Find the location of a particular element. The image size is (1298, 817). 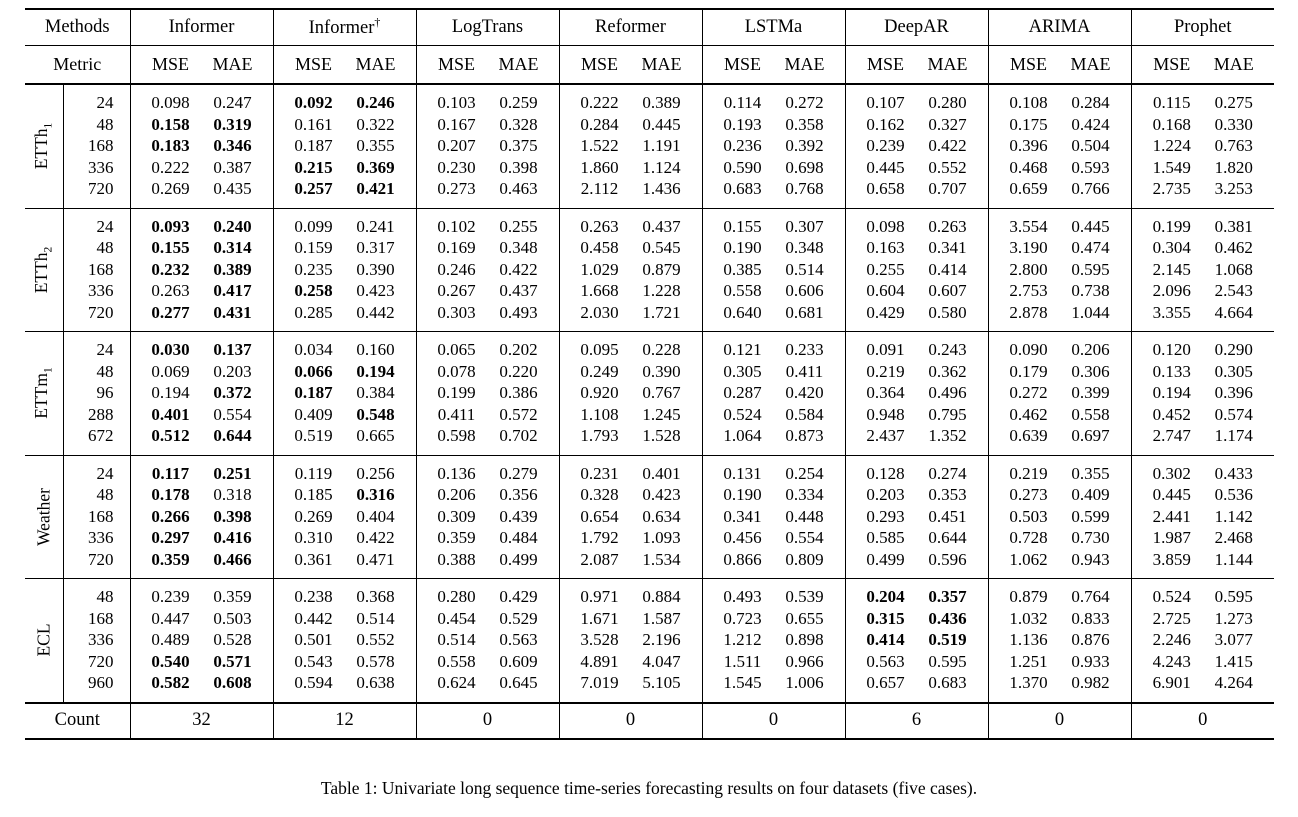

value-cell-arima-weather-48: 0.273 0.409 is located at coordinates (1059, 495).